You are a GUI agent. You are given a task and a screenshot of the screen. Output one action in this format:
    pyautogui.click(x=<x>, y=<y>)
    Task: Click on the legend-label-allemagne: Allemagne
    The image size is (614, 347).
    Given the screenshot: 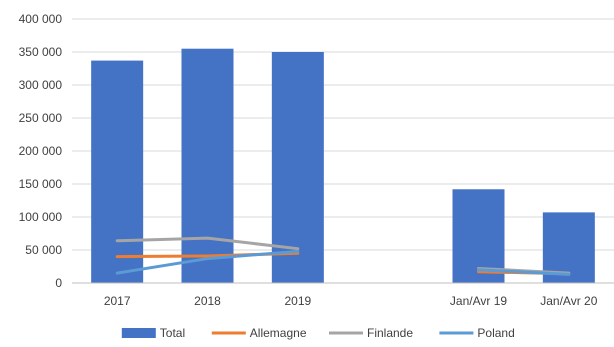 What is the action you would take?
    pyautogui.click(x=278, y=333)
    